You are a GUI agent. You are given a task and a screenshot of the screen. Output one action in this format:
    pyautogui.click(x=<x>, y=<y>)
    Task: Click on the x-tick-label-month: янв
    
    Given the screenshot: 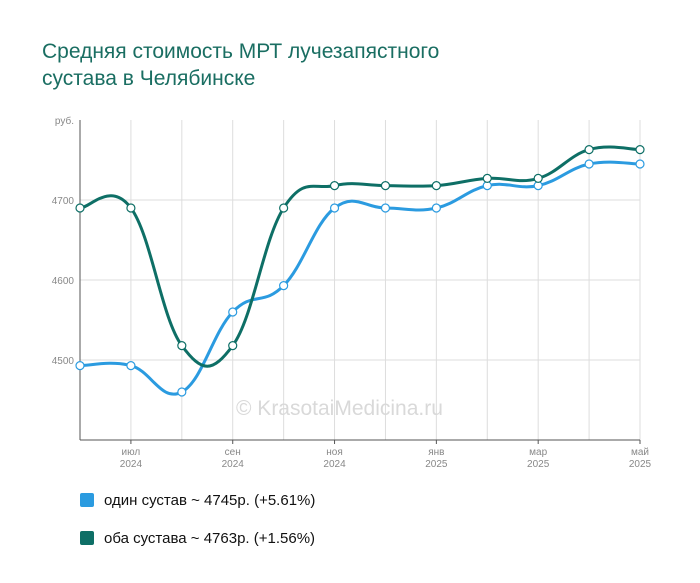 What is the action you would take?
    pyautogui.click(x=436, y=452)
    